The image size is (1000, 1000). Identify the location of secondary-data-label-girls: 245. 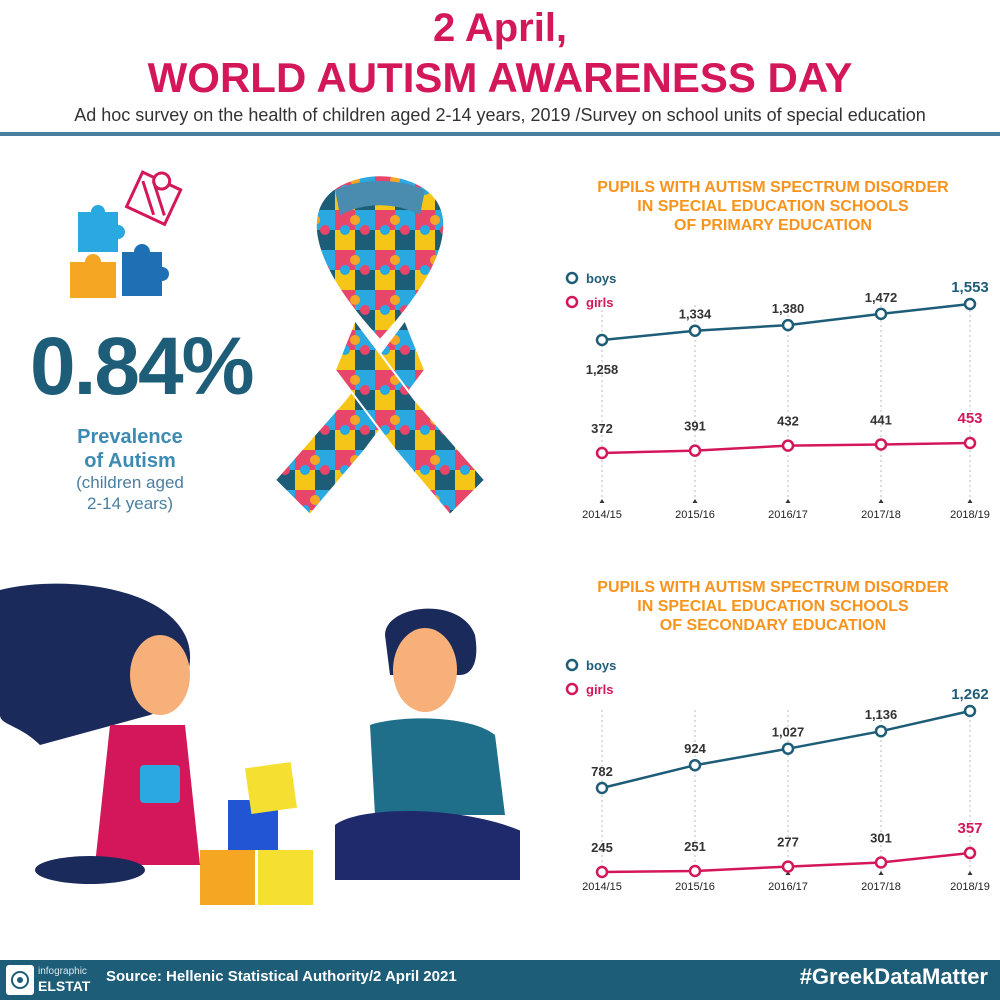
(602, 847).